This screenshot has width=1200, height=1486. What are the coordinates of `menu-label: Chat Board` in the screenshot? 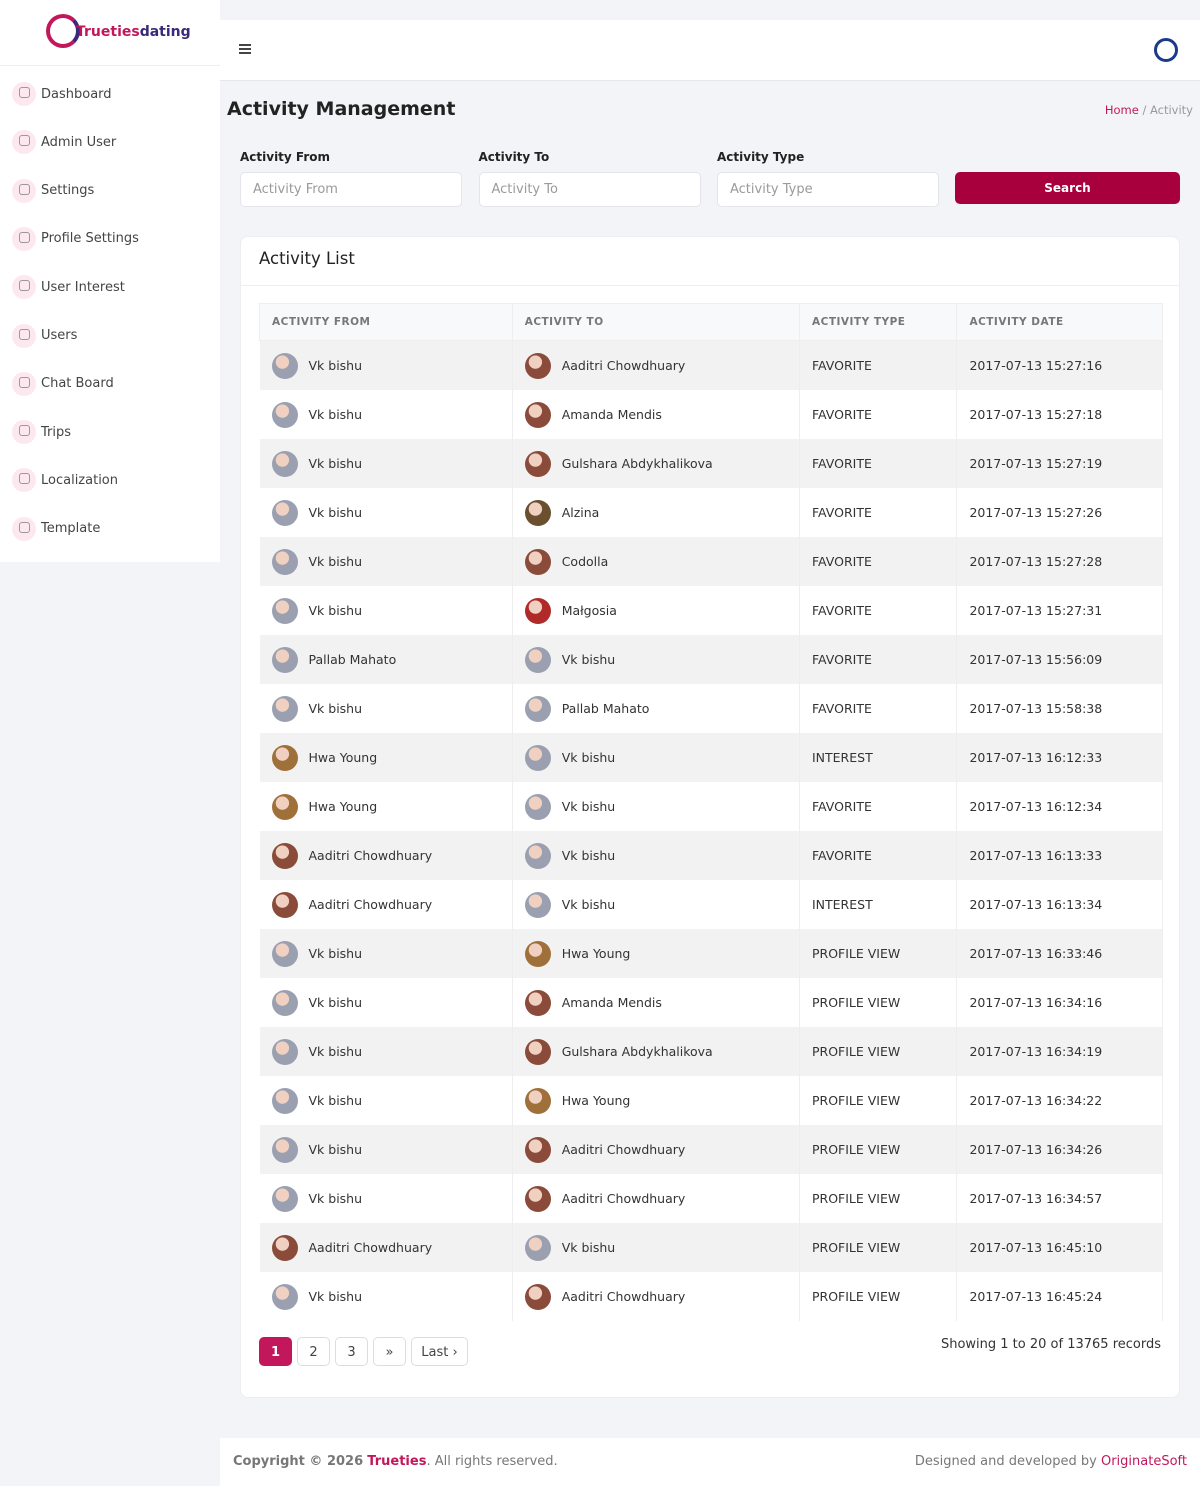 It's located at (77, 384).